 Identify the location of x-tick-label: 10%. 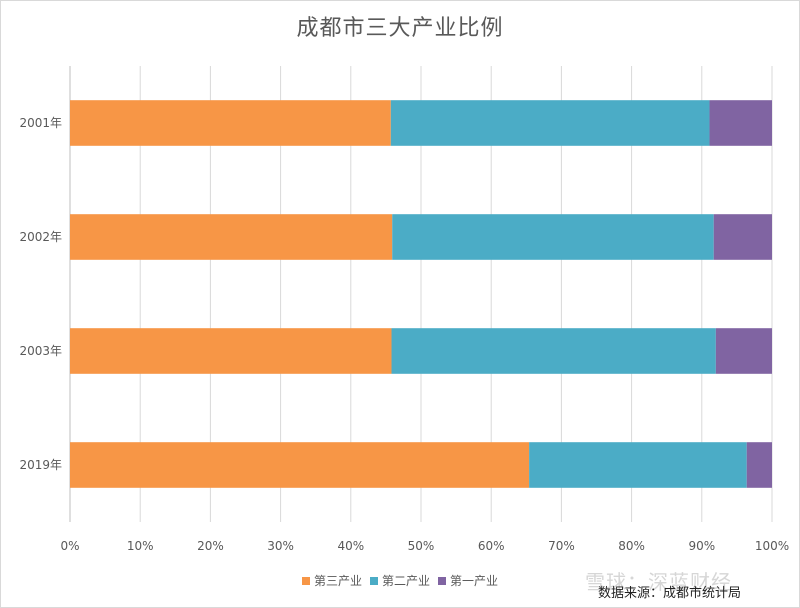
(140, 546).